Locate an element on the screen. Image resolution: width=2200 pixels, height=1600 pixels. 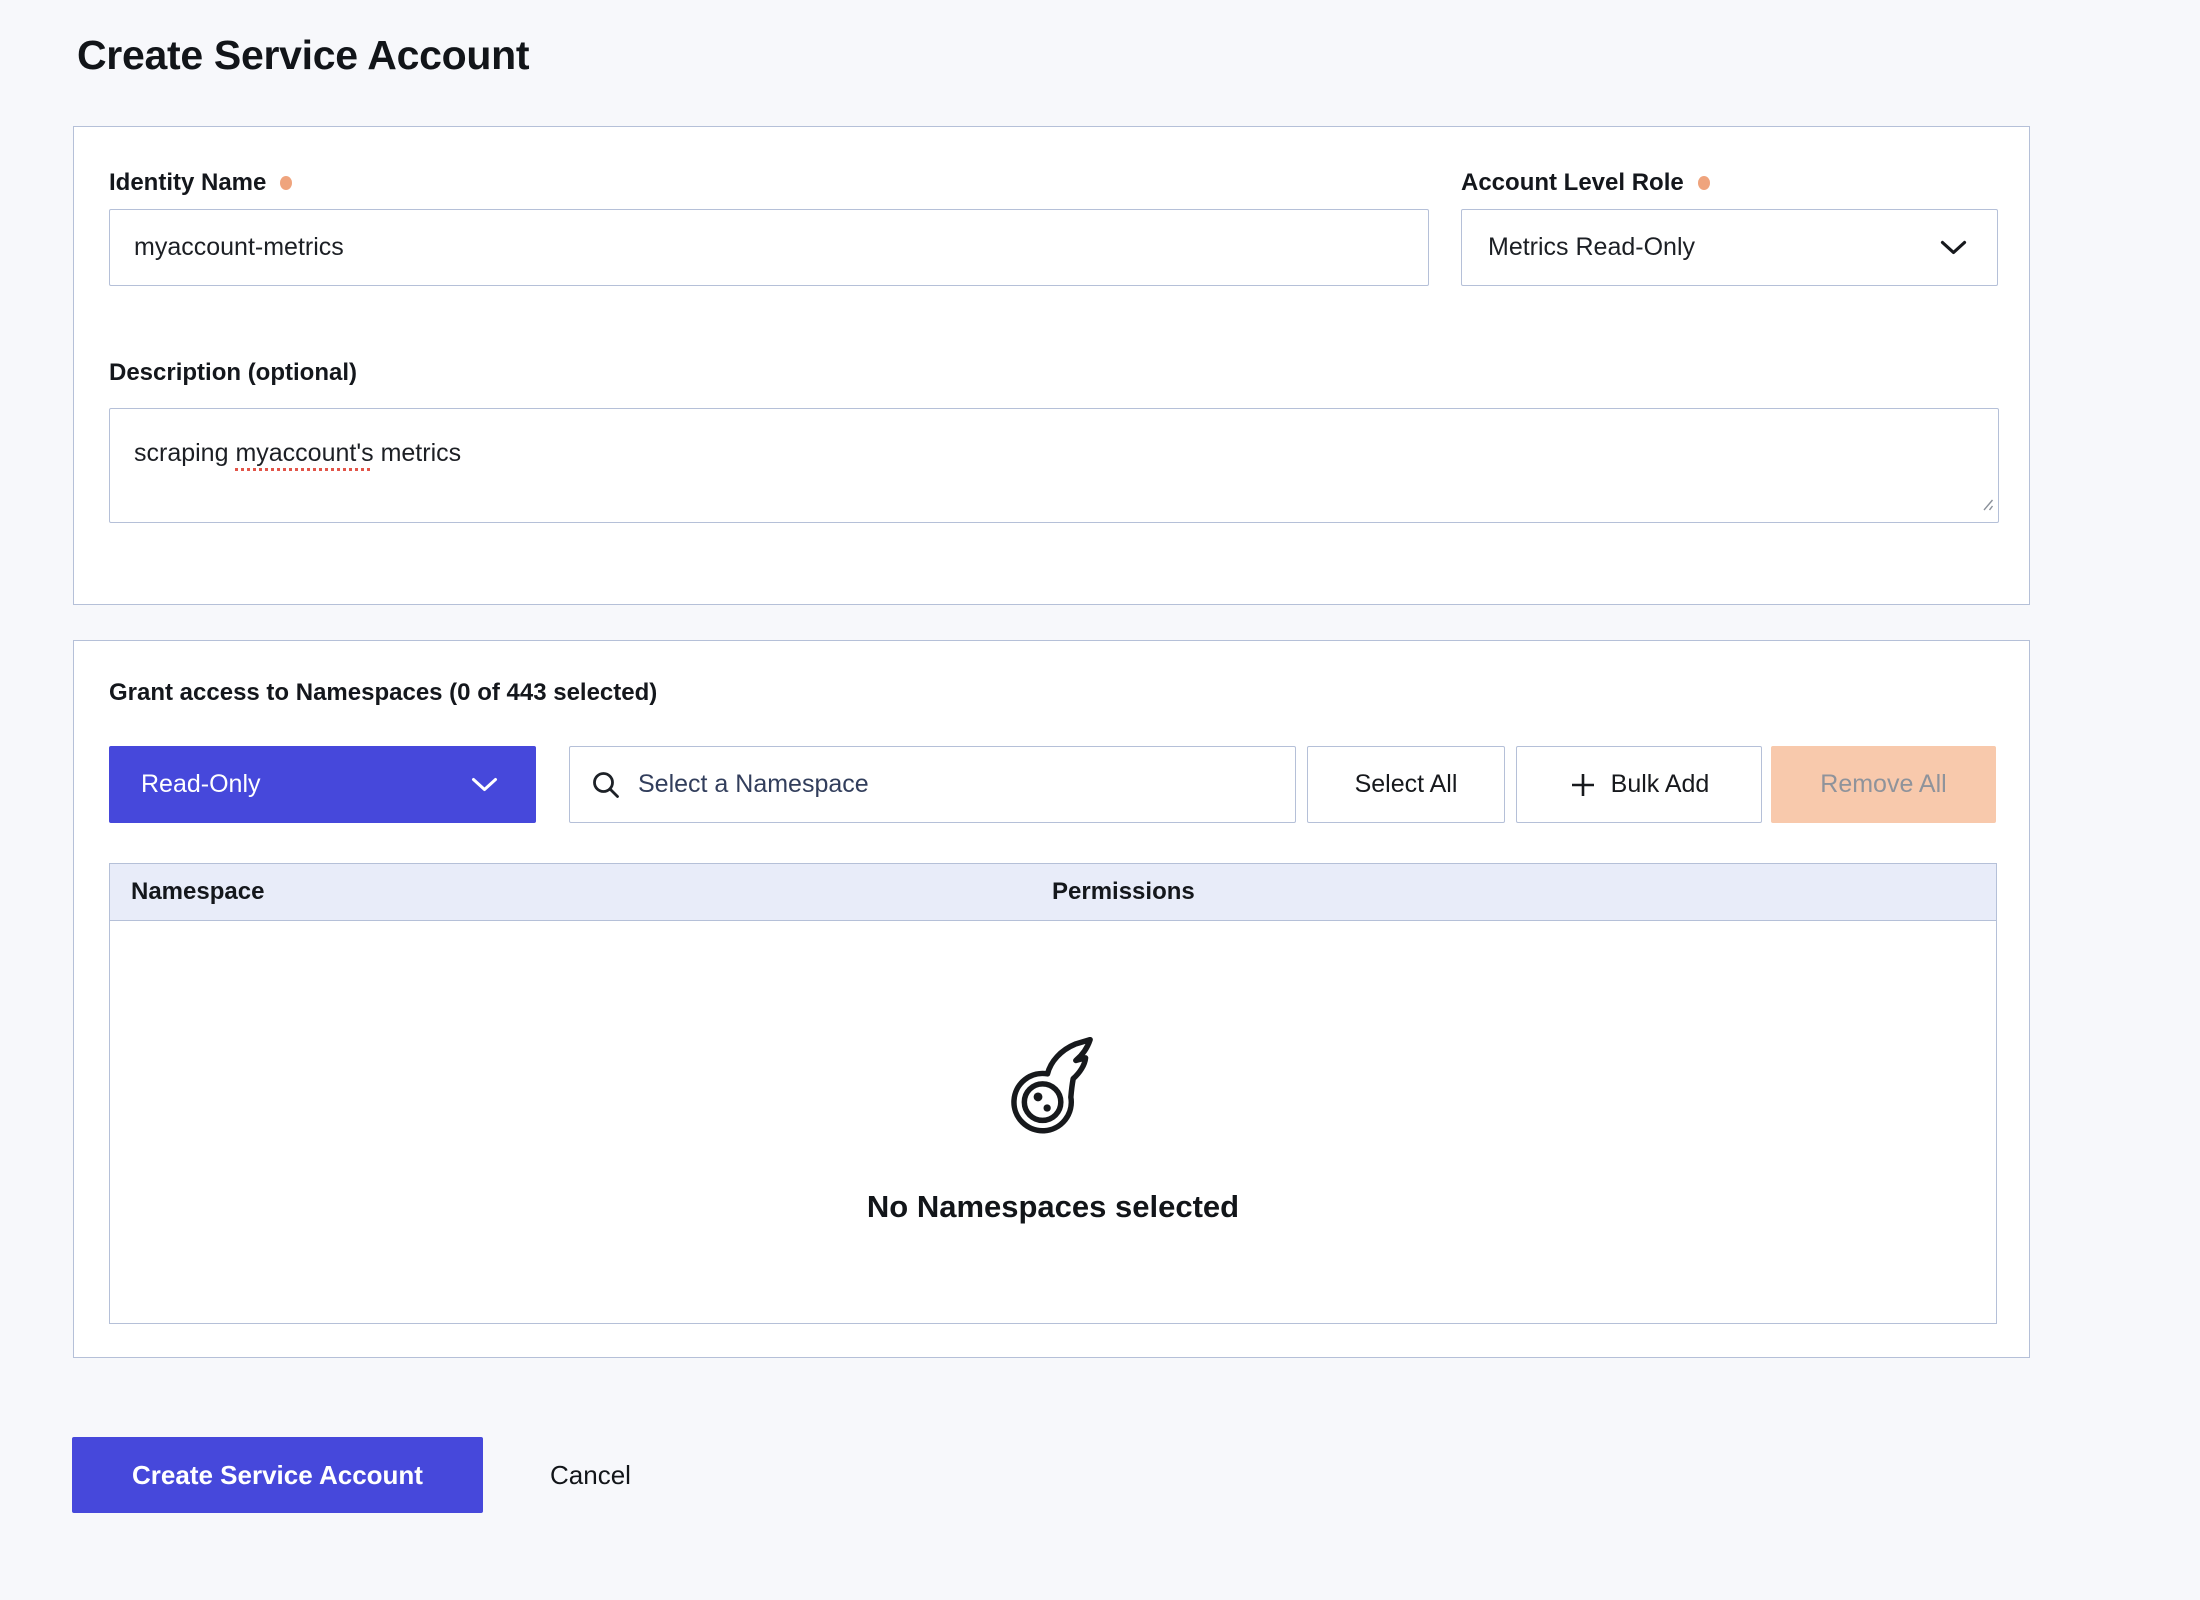
bulk-add-button: Bulk Add is located at coordinates (1639, 784).